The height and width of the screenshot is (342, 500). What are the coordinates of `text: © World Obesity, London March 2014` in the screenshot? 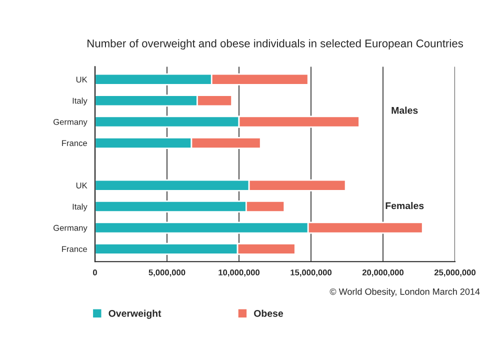 It's located at (405, 292).